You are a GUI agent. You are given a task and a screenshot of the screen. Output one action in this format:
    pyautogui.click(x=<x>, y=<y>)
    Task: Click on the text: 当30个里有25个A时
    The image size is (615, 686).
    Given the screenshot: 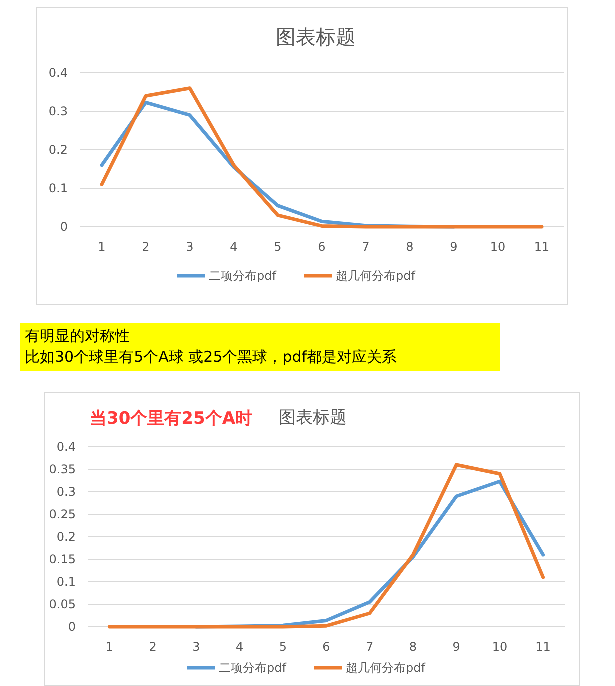 What is the action you would take?
    pyautogui.click(x=171, y=419)
    